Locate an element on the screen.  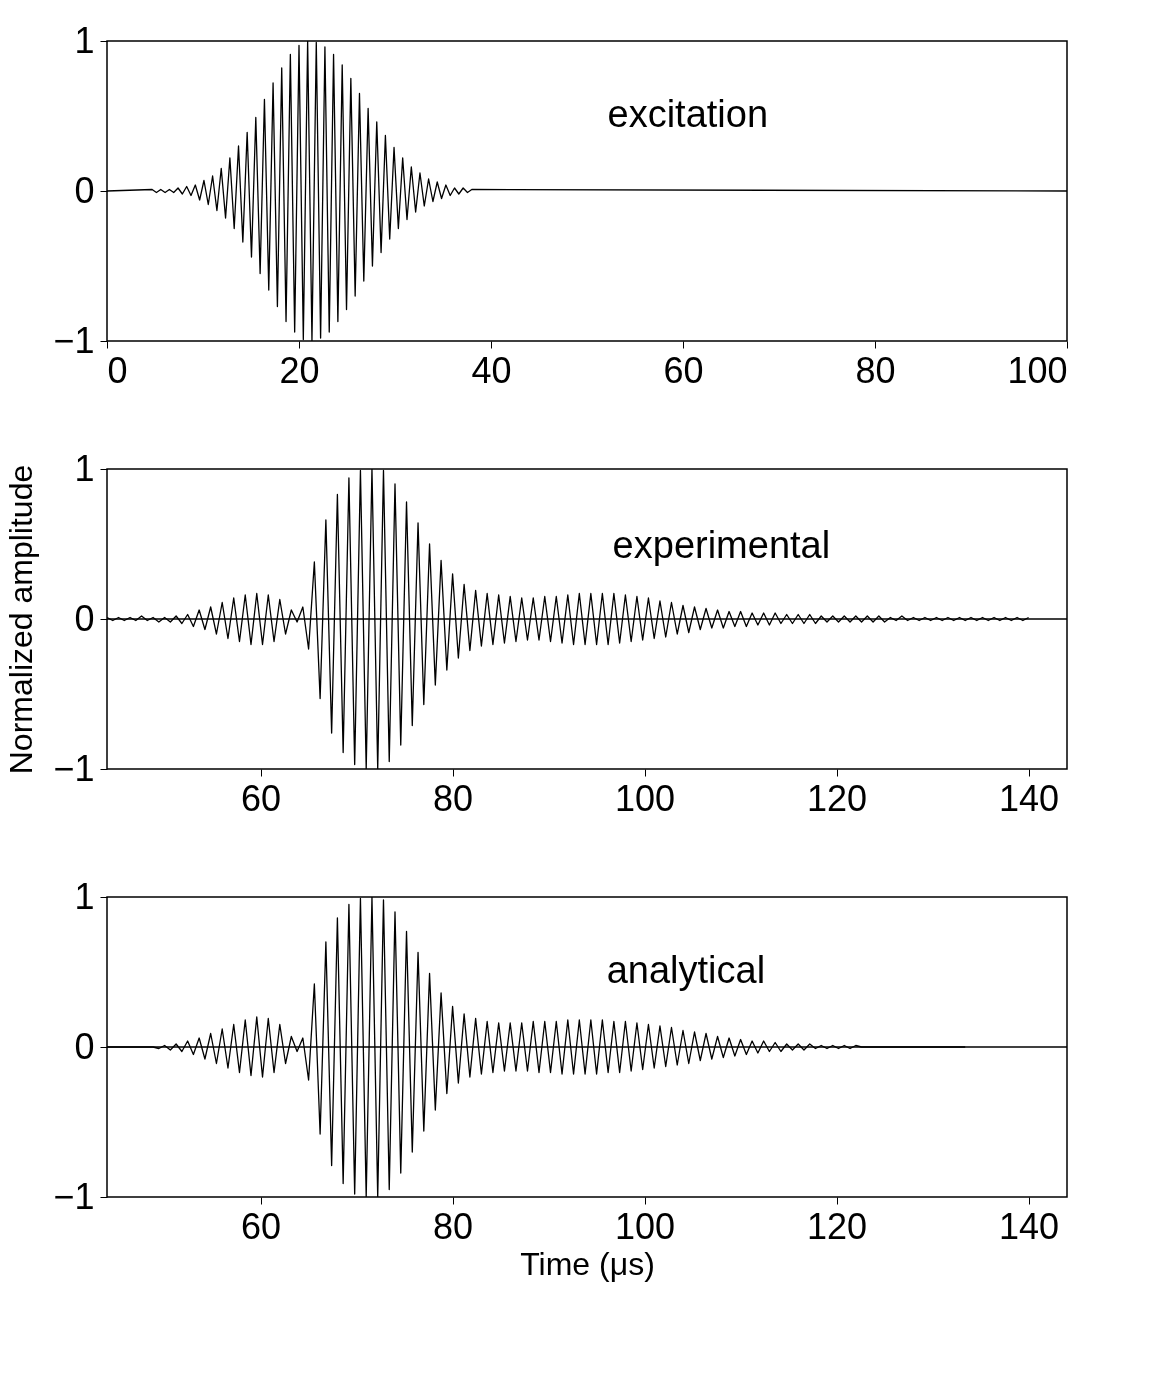
annotation: experimental is located at coordinates (721, 545).